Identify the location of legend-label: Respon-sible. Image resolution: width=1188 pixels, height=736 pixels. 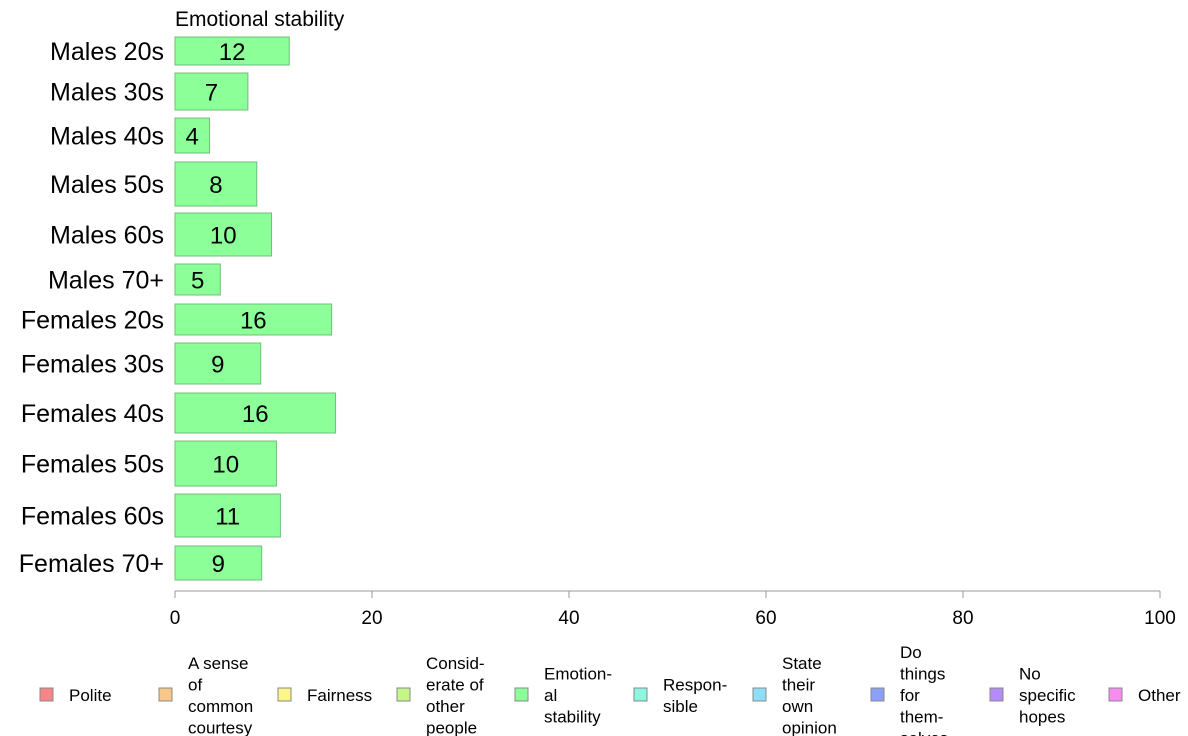
(695, 695).